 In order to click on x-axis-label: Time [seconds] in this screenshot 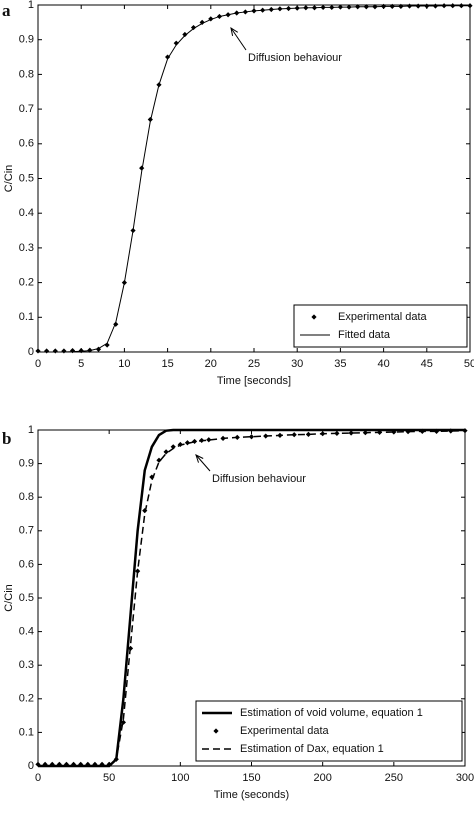, I will do `click(254, 381)`.